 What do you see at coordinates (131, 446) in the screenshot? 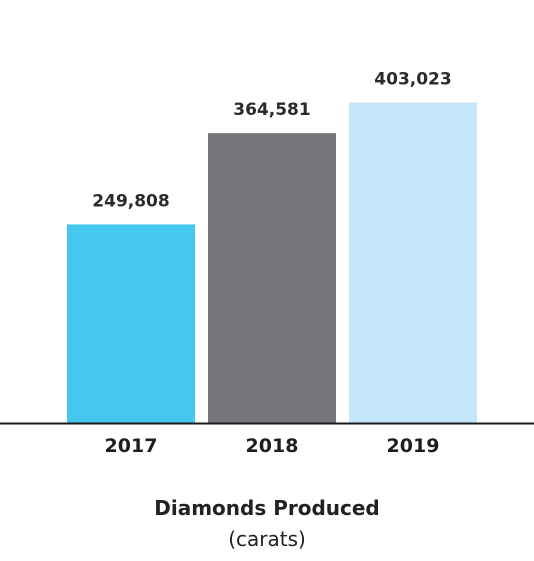
I see `x-tick-label-2017: 2017` at bounding box center [131, 446].